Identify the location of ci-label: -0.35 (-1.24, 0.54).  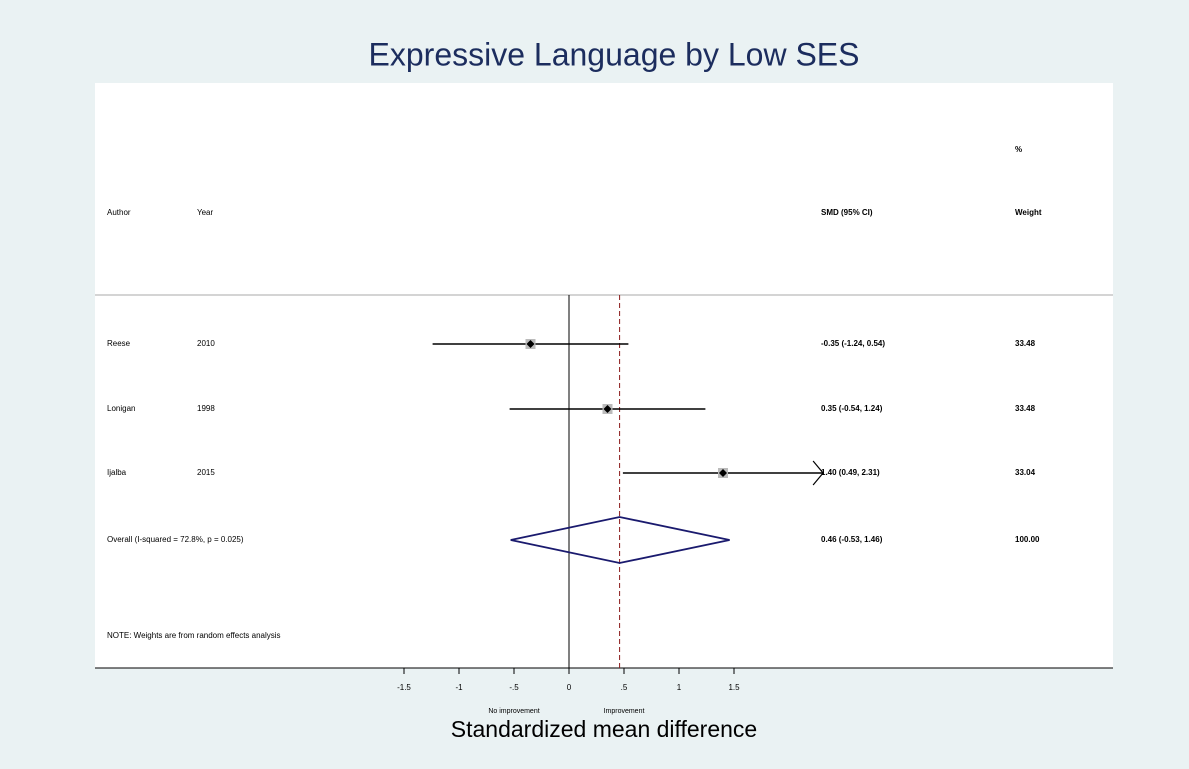
(853, 343).